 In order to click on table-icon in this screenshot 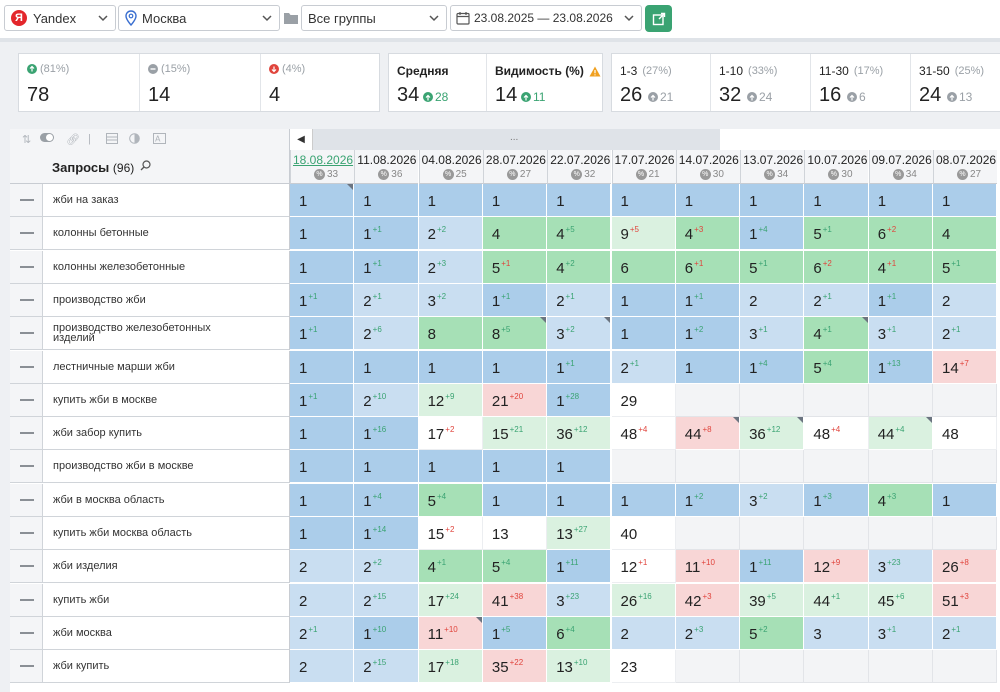, I will do `click(112, 140)`.